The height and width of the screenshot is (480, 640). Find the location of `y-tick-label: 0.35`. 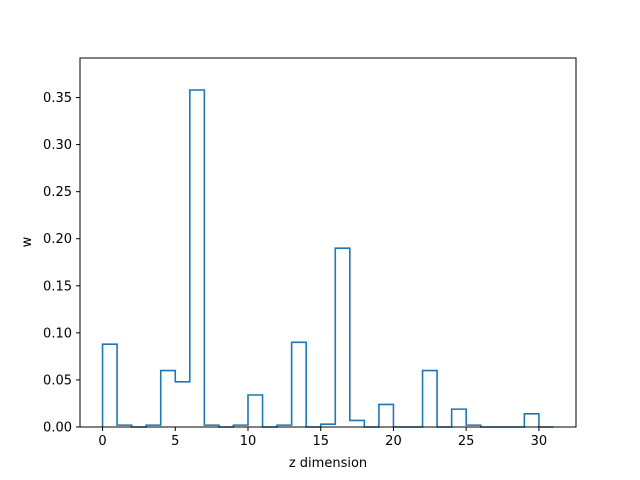

y-tick-label: 0.35 is located at coordinates (57, 98).